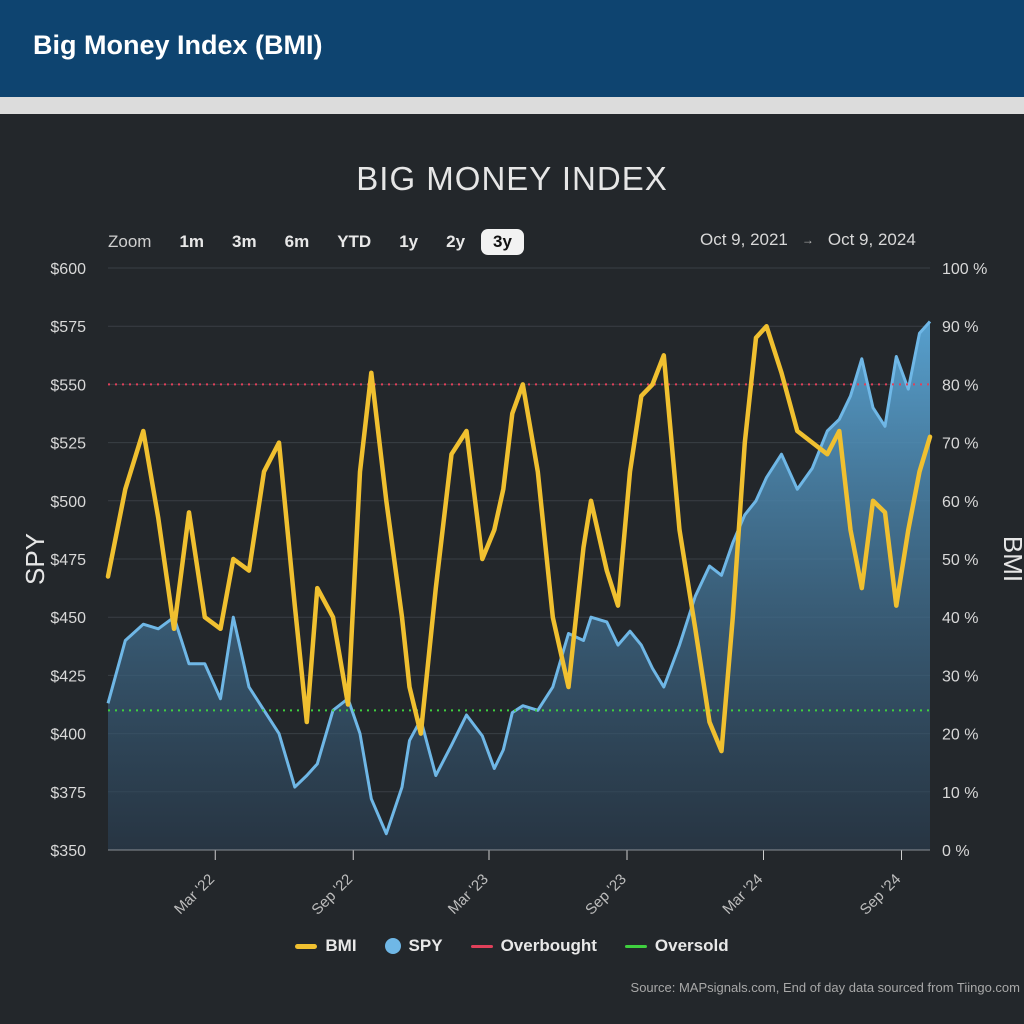 Image resolution: width=1024 pixels, height=1024 pixels. What do you see at coordinates (964, 269) in the screenshot?
I see `y-right-tick-label: 100 %` at bounding box center [964, 269].